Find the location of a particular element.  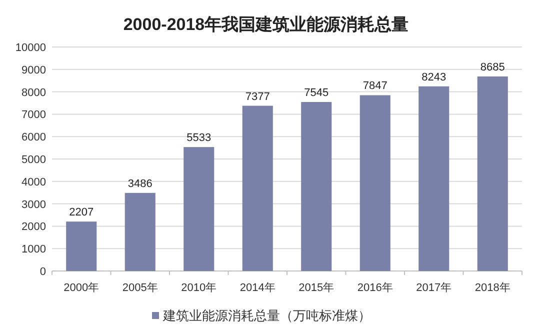

data-label: 5533 is located at coordinates (199, 138).